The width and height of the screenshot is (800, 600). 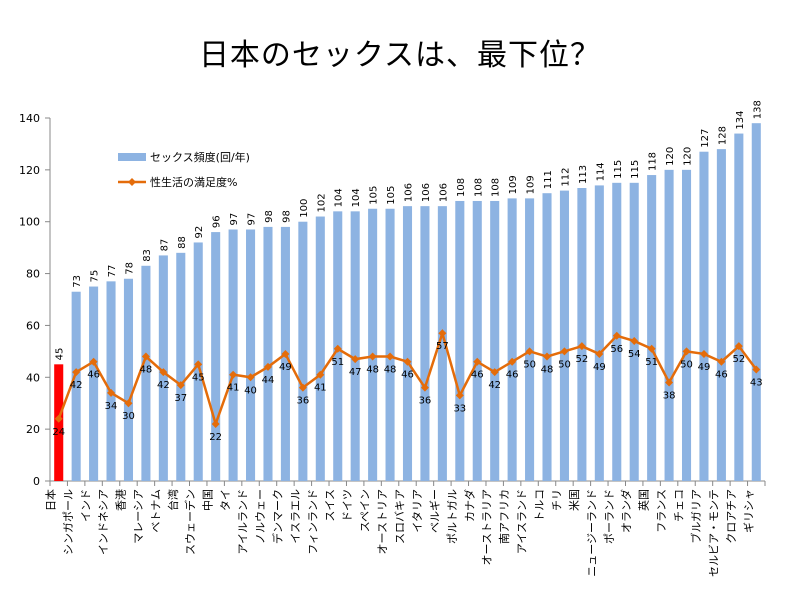 I want to click on bar-value-label: 75, so click(x=95, y=276).